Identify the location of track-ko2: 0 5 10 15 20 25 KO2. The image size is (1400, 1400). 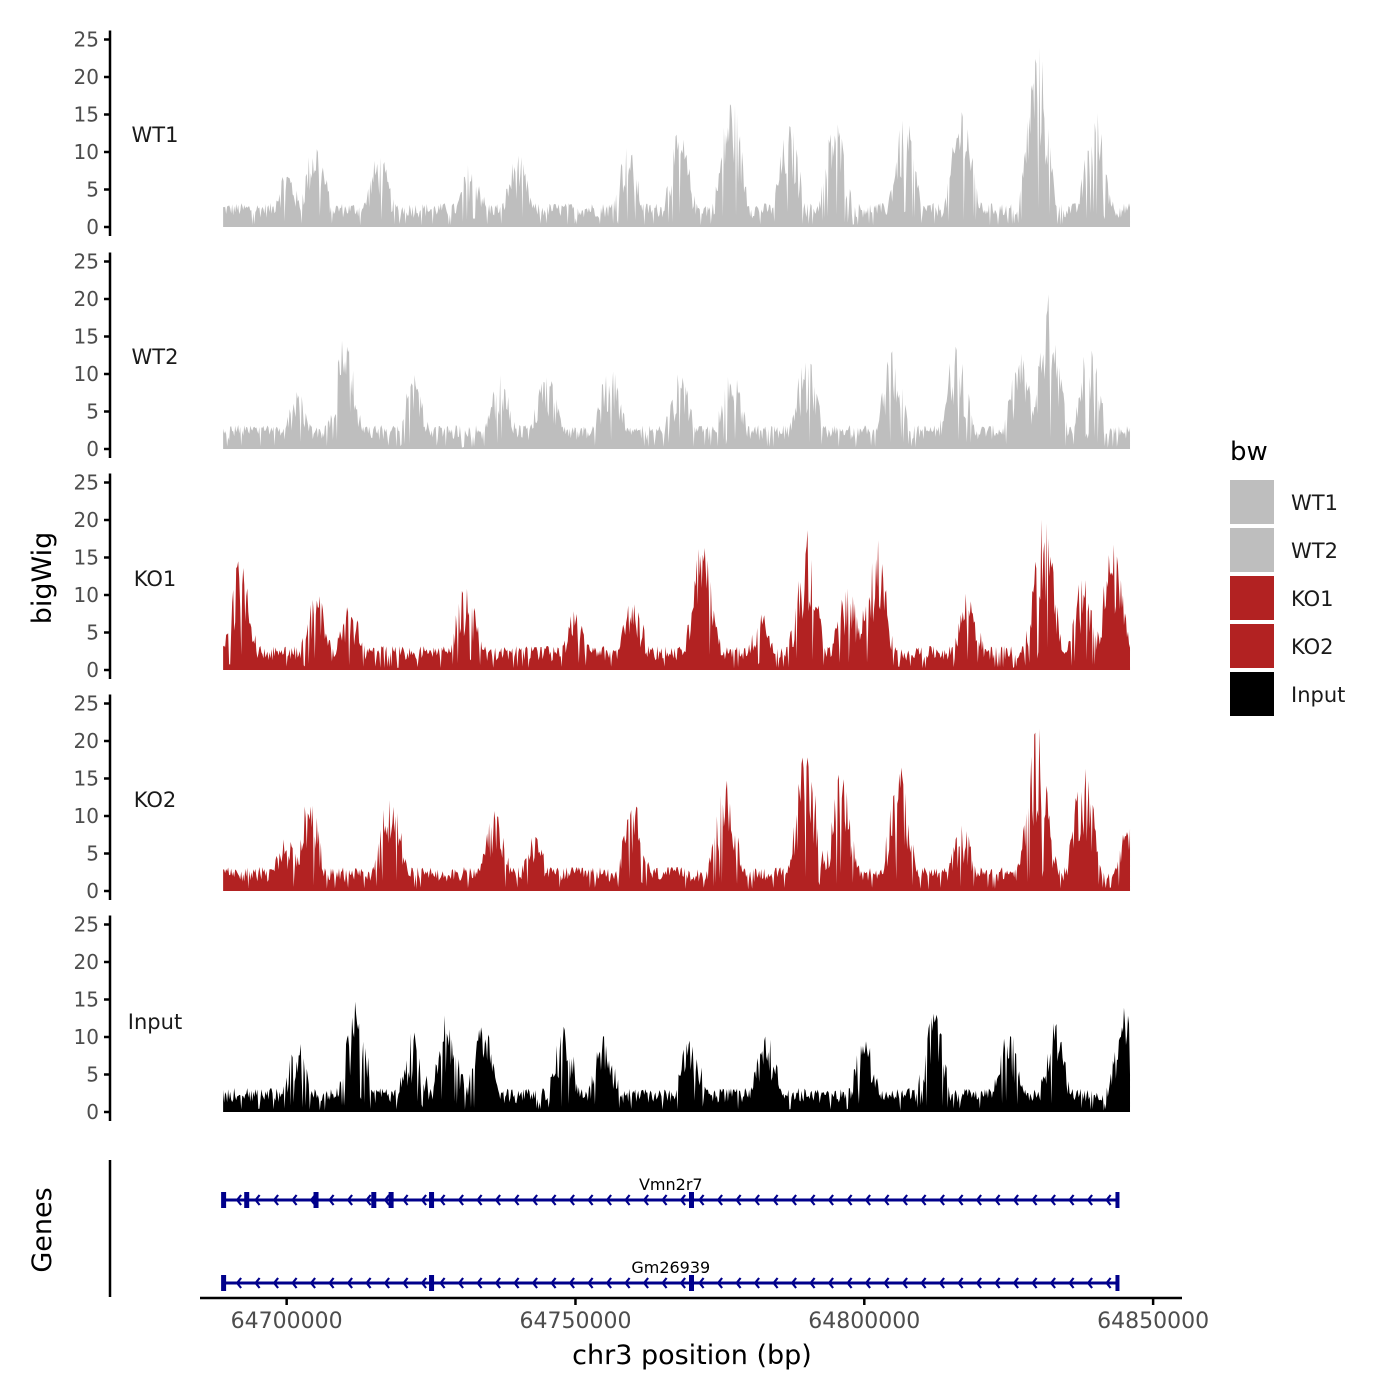
(602, 797).